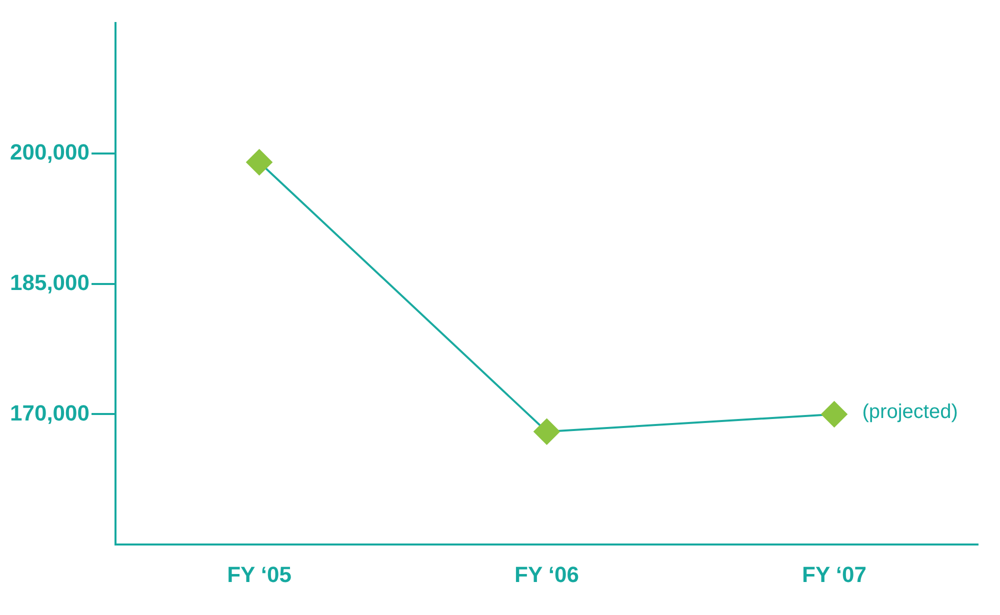 The width and height of the screenshot is (1000, 615). What do you see at coordinates (50, 152) in the screenshot?
I see `y-tick-label: 200,000` at bounding box center [50, 152].